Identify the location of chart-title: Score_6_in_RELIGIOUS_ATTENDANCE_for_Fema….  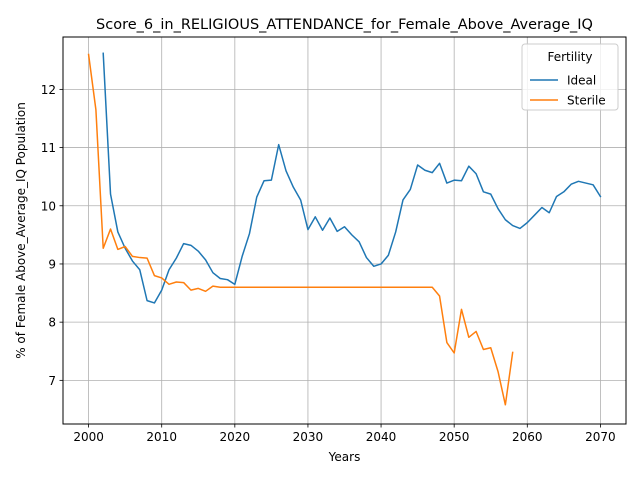
(344, 25).